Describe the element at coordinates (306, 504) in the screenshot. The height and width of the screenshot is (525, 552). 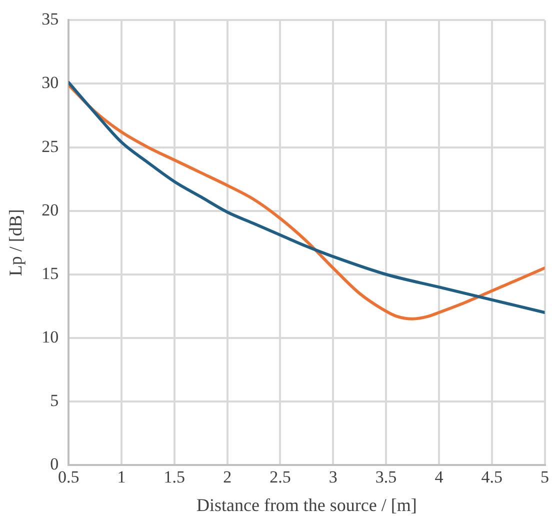
I see `x-axis-title: Distance from the source / [m]` at that location.